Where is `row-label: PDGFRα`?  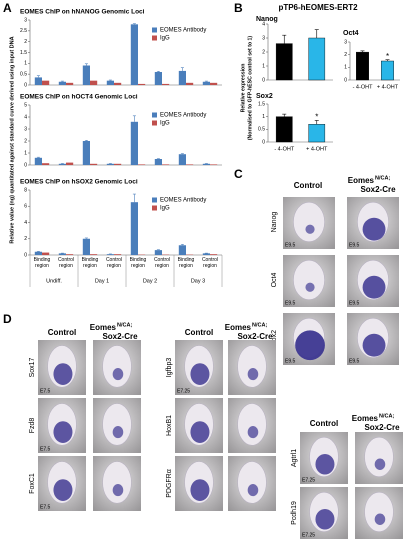
row-label: PDGFRα is located at coordinates (169, 483).